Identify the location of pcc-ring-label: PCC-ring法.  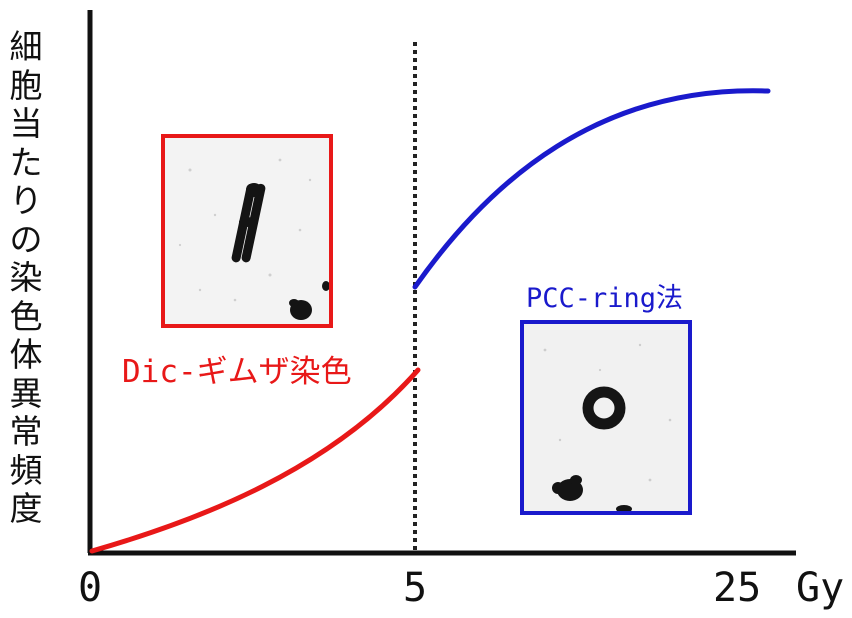
(605, 298).